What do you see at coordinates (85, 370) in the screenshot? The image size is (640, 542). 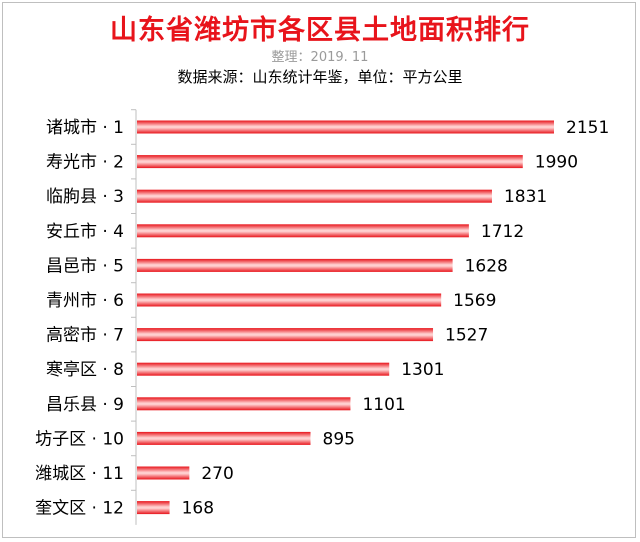 I see `category-label: 寒亭区 · 8` at bounding box center [85, 370].